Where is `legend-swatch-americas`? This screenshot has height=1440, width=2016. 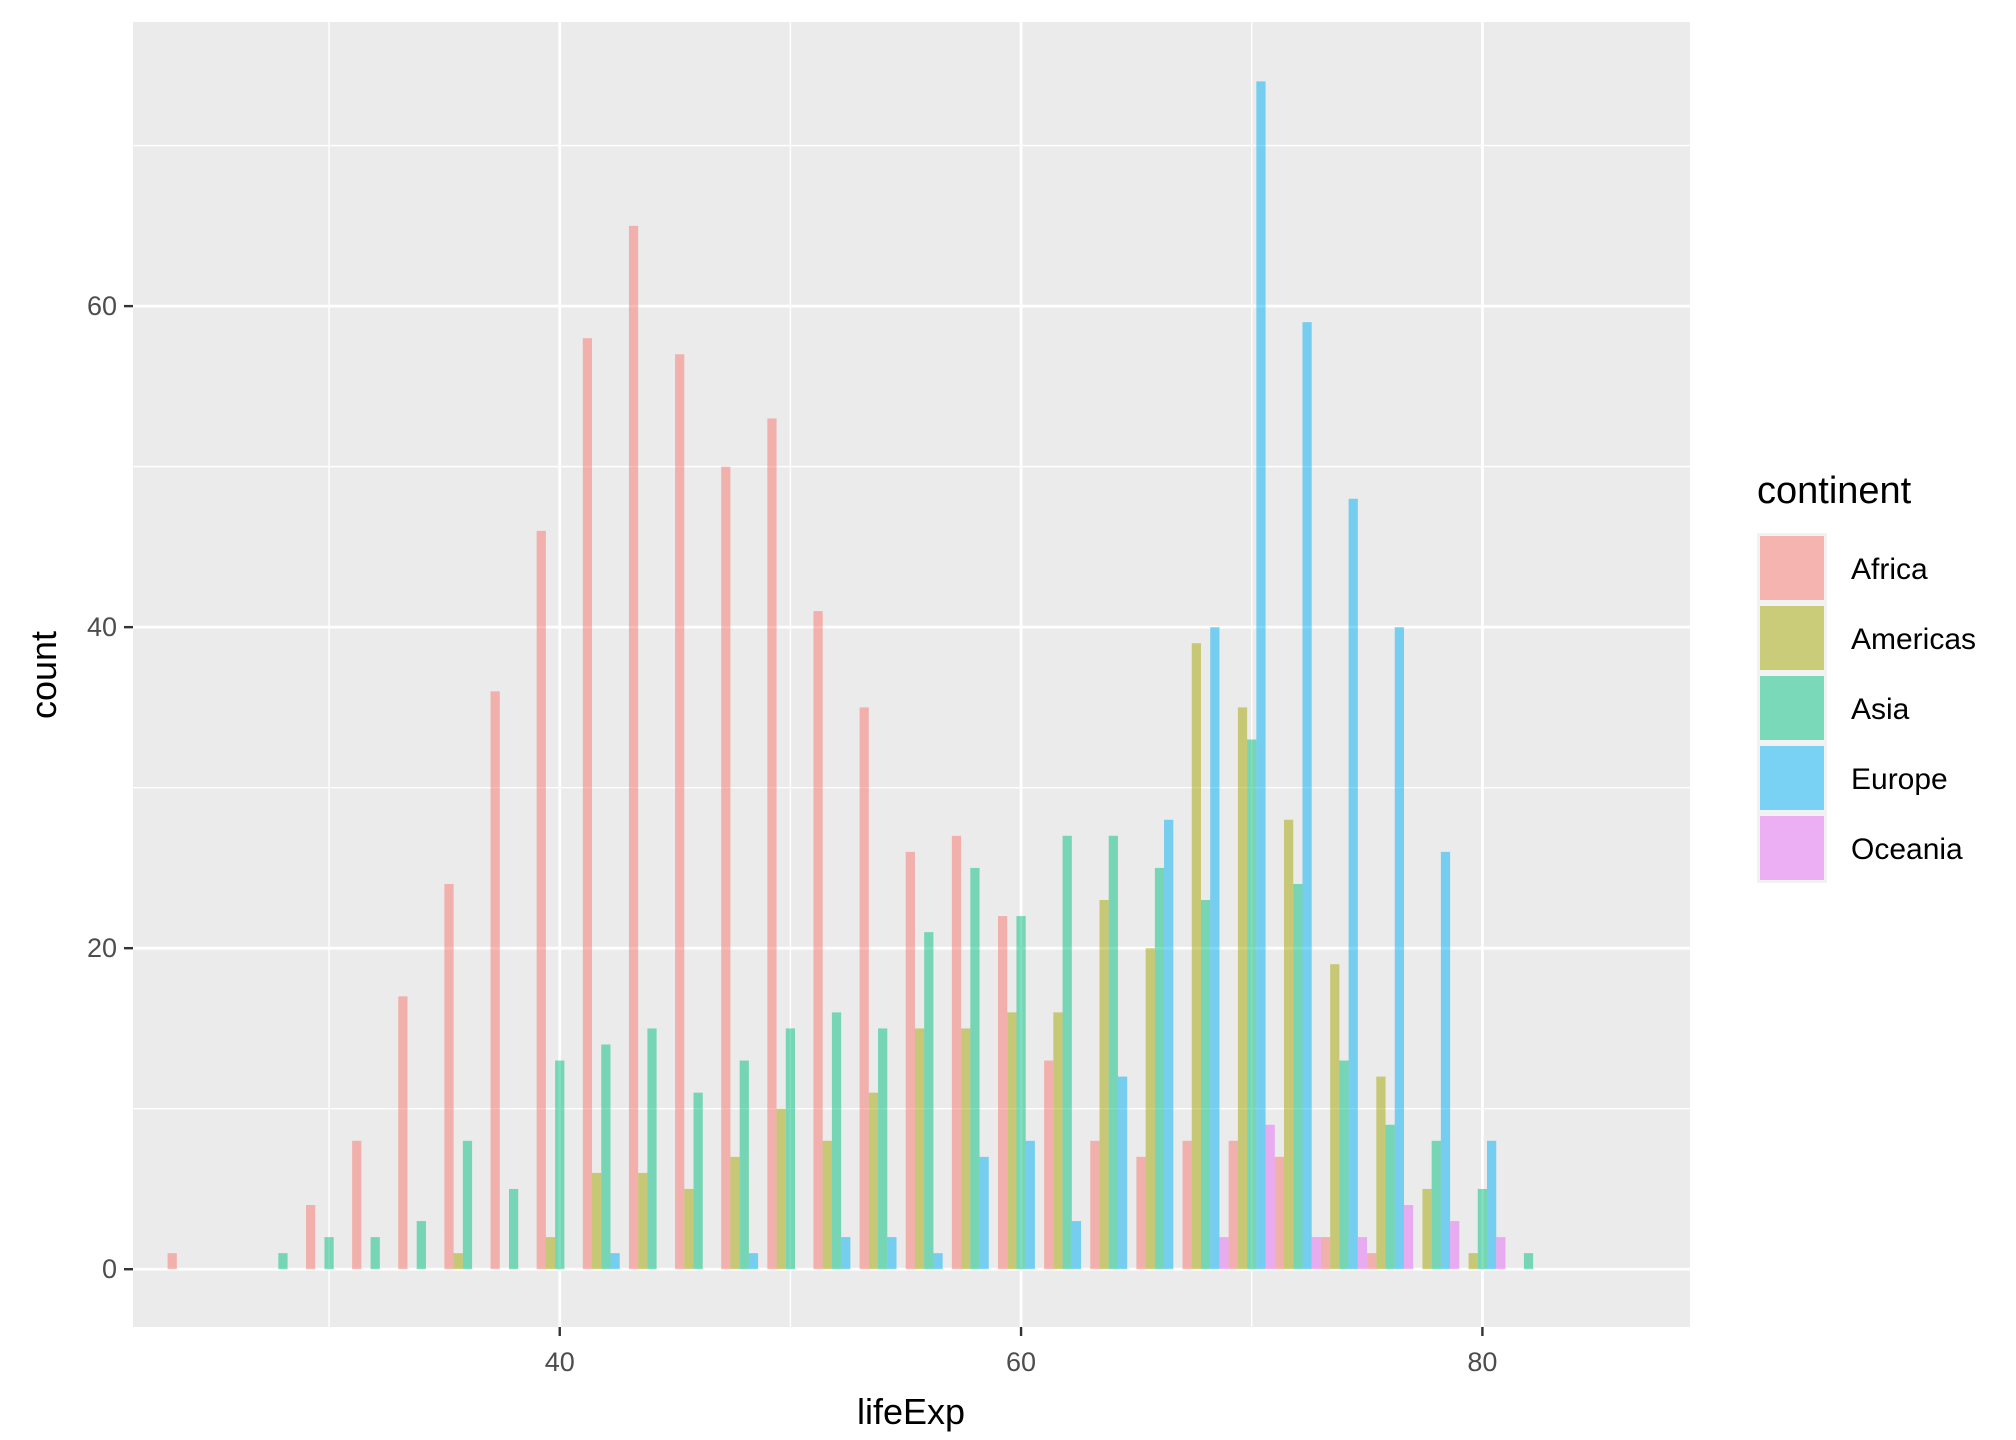 legend-swatch-americas is located at coordinates (1792, 638).